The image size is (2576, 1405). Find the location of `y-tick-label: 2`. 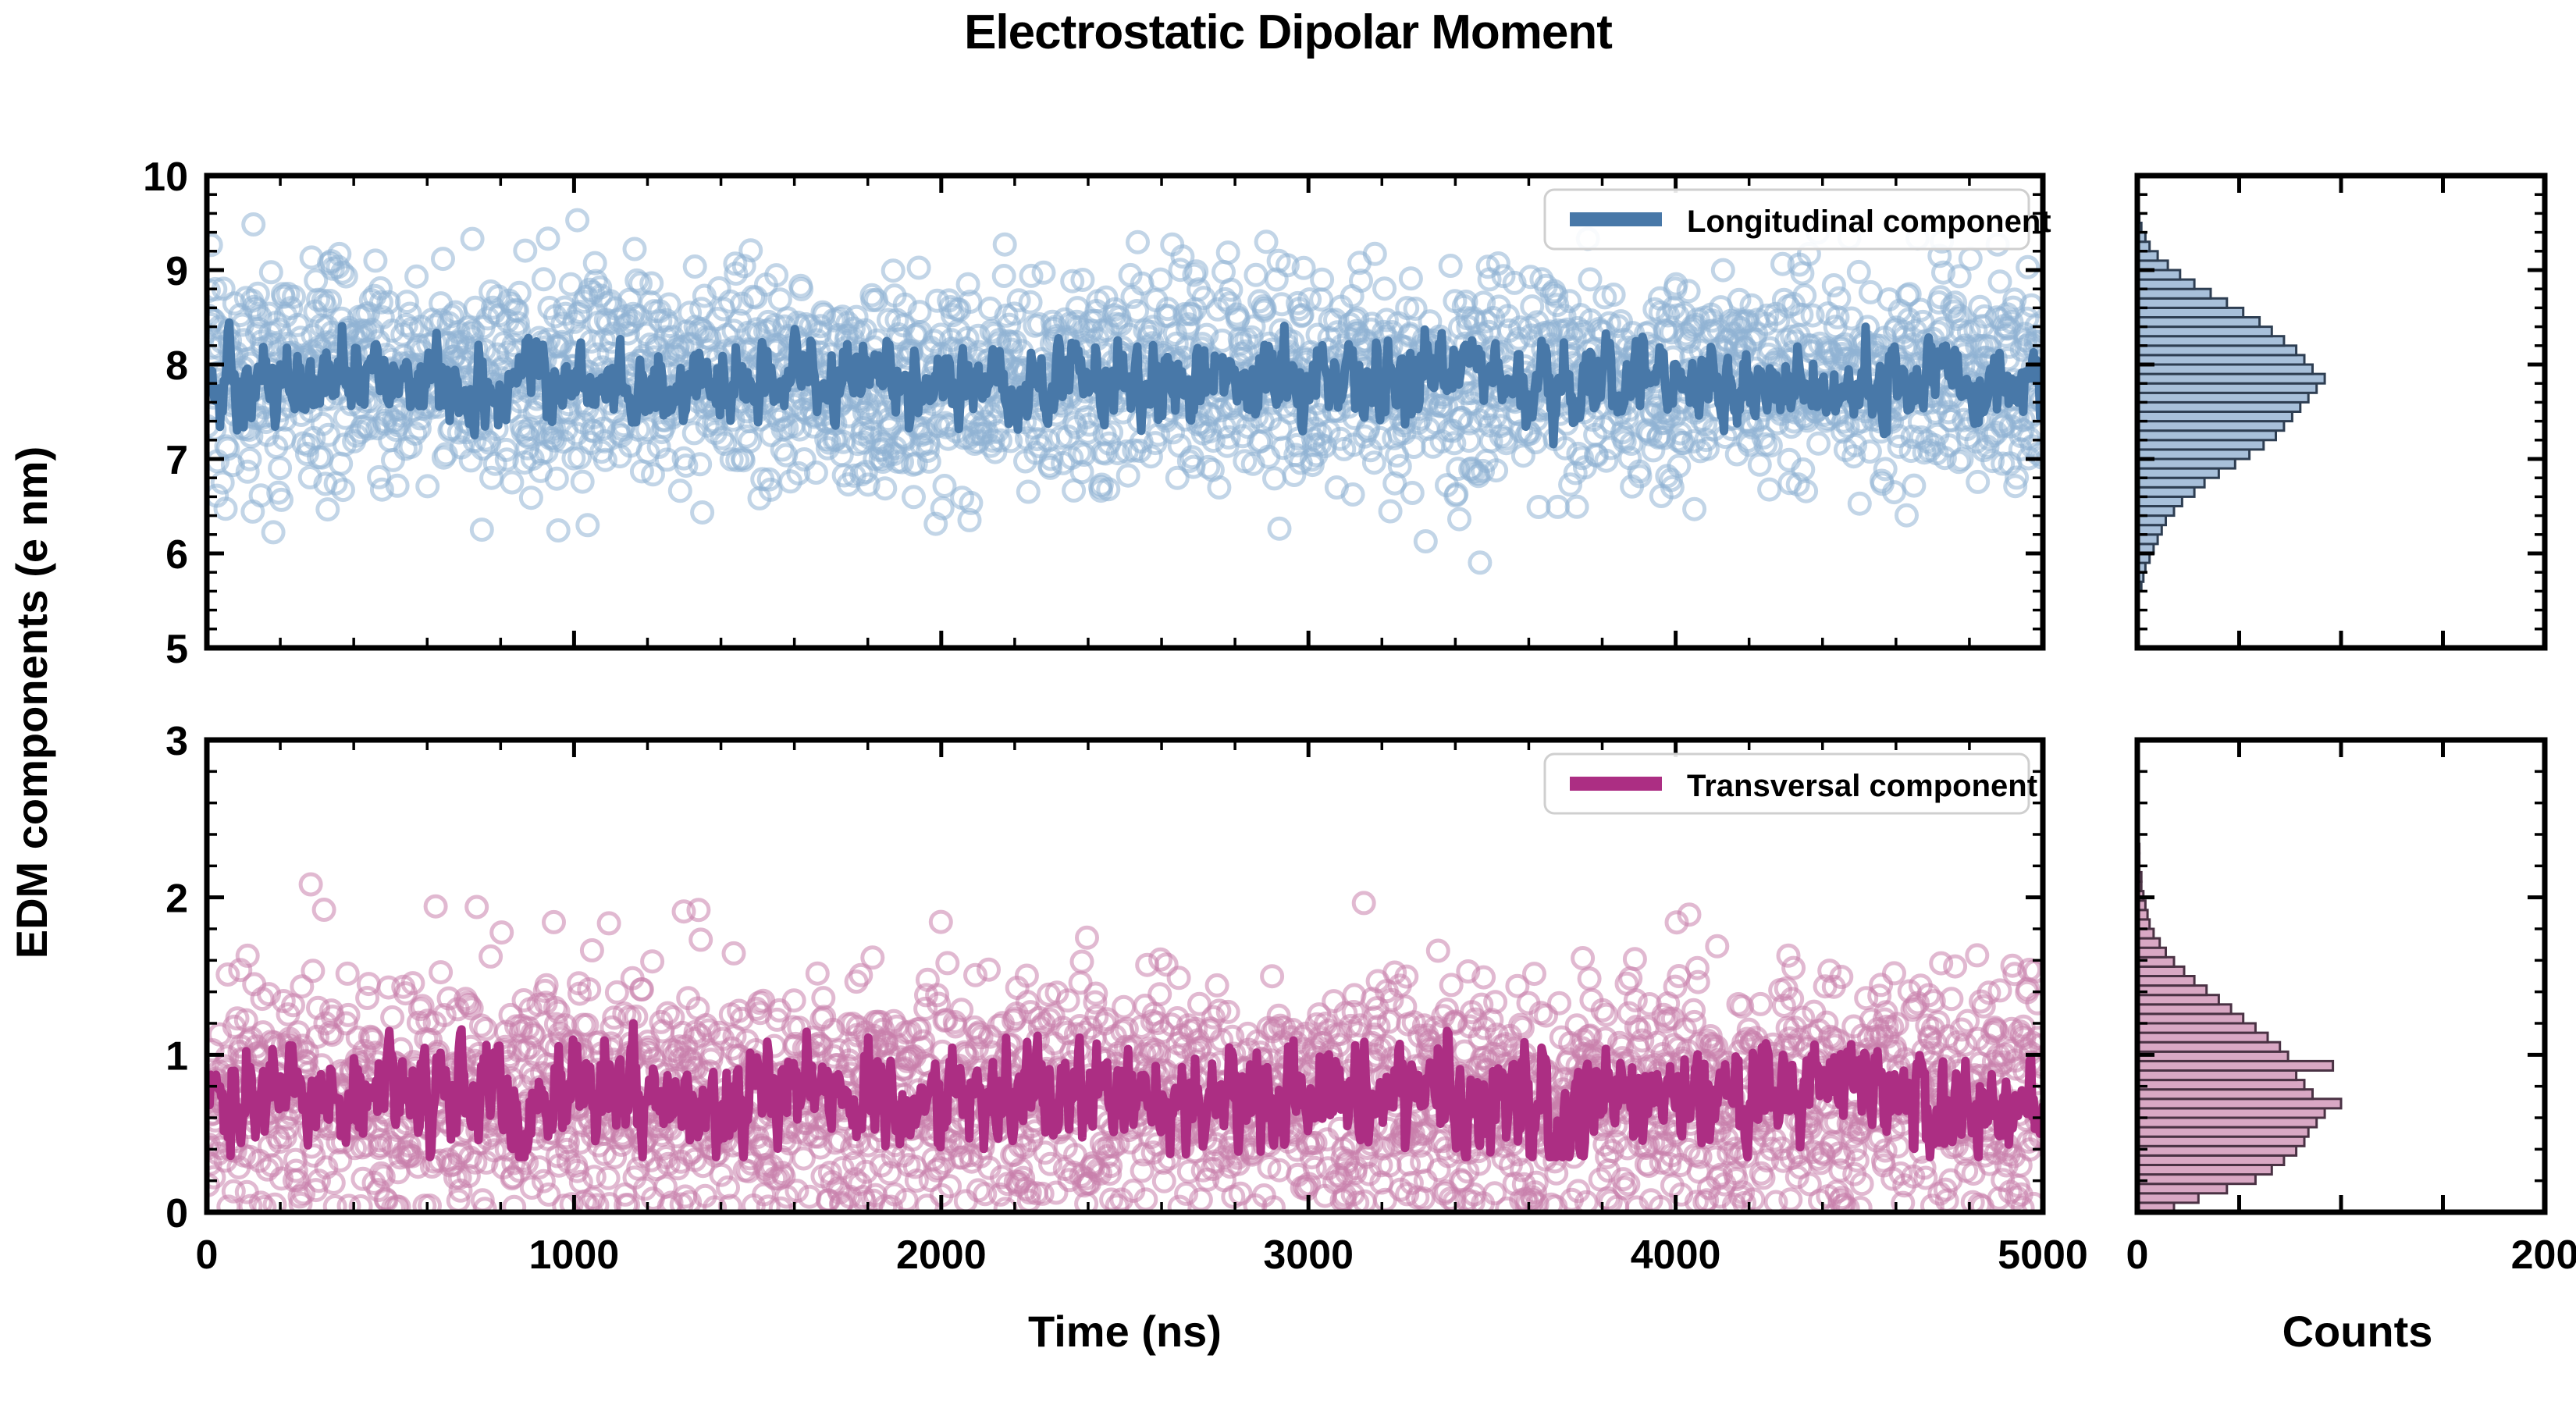

y-tick-label: 2 is located at coordinates (176, 899).